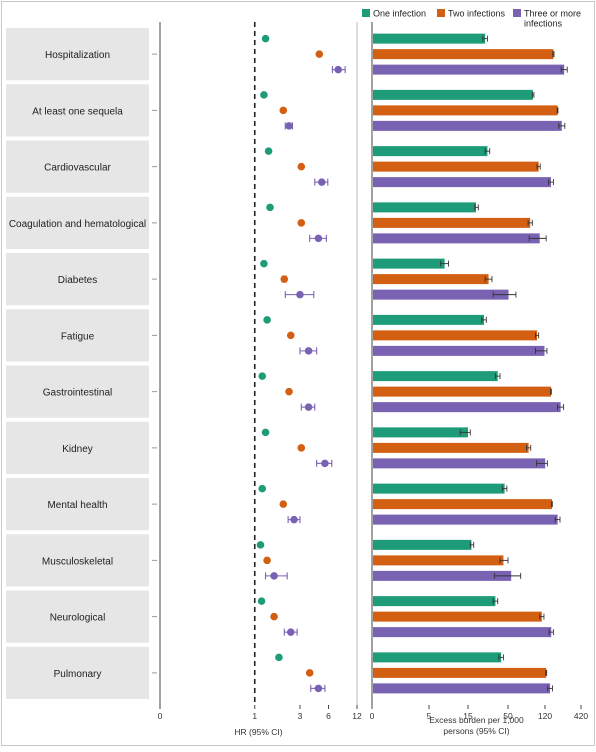 The width and height of the screenshot is (596, 752). Describe the element at coordinates (300, 716) in the screenshot. I see `hr-tick-label: 3` at that location.